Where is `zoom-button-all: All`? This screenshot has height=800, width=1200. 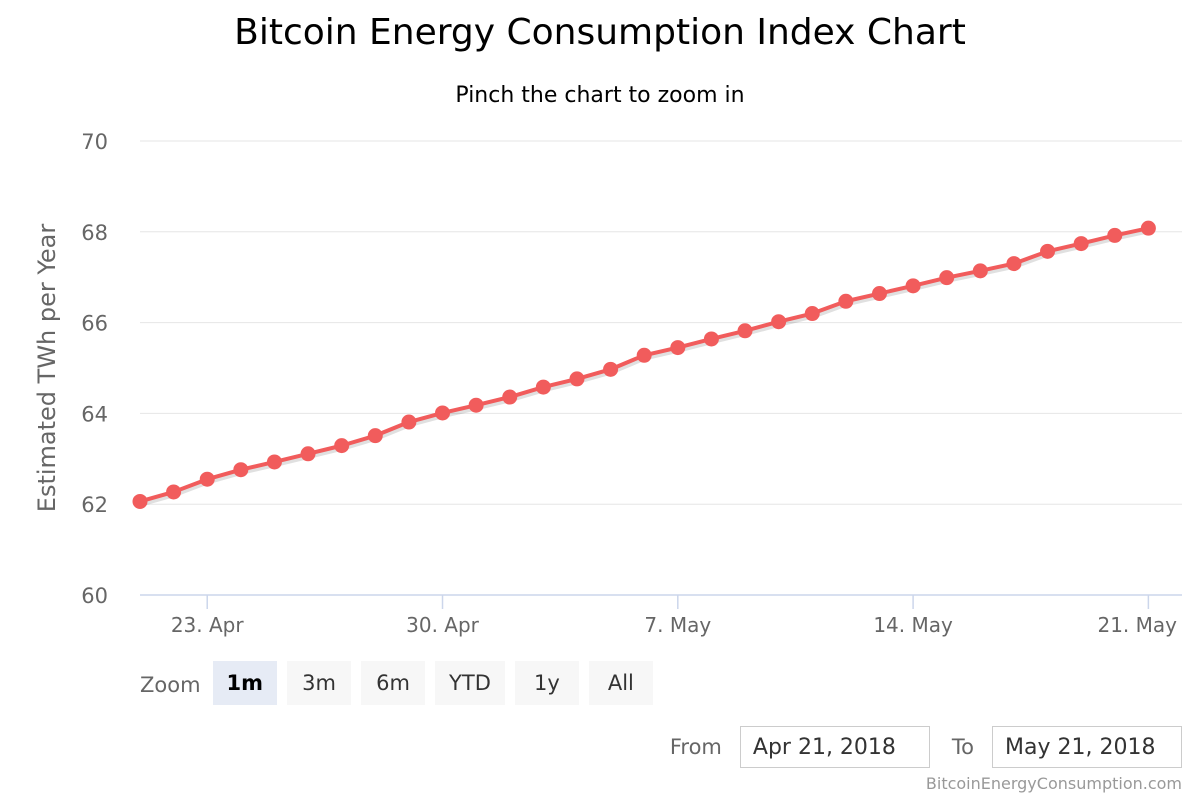 zoom-button-all: All is located at coordinates (620, 683).